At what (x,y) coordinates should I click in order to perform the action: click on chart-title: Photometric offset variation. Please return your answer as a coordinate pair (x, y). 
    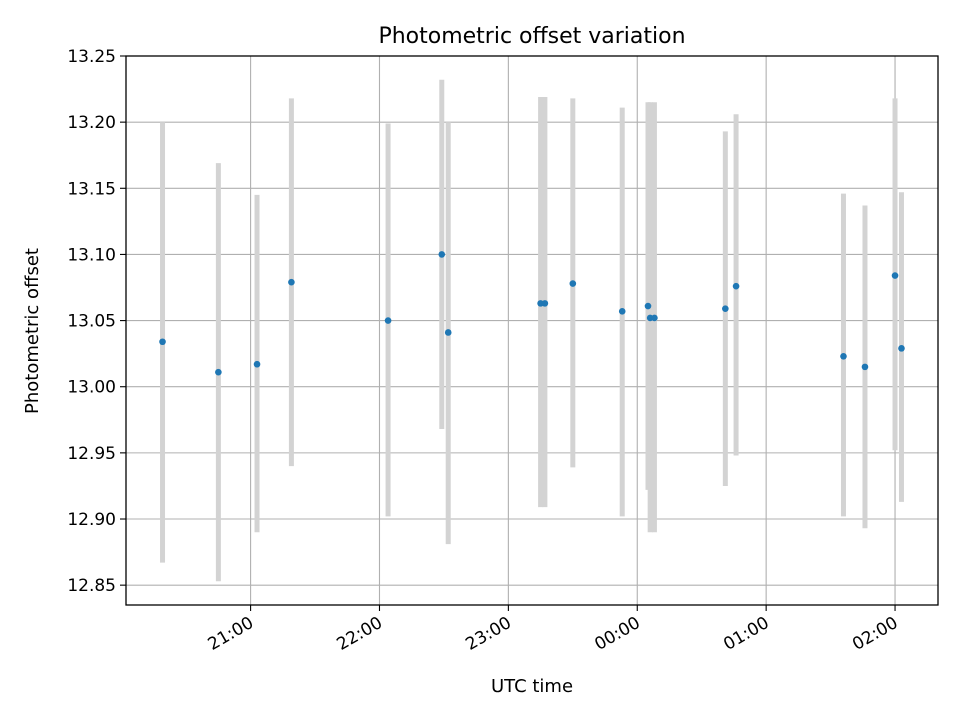
    Looking at the image, I should click on (531, 36).